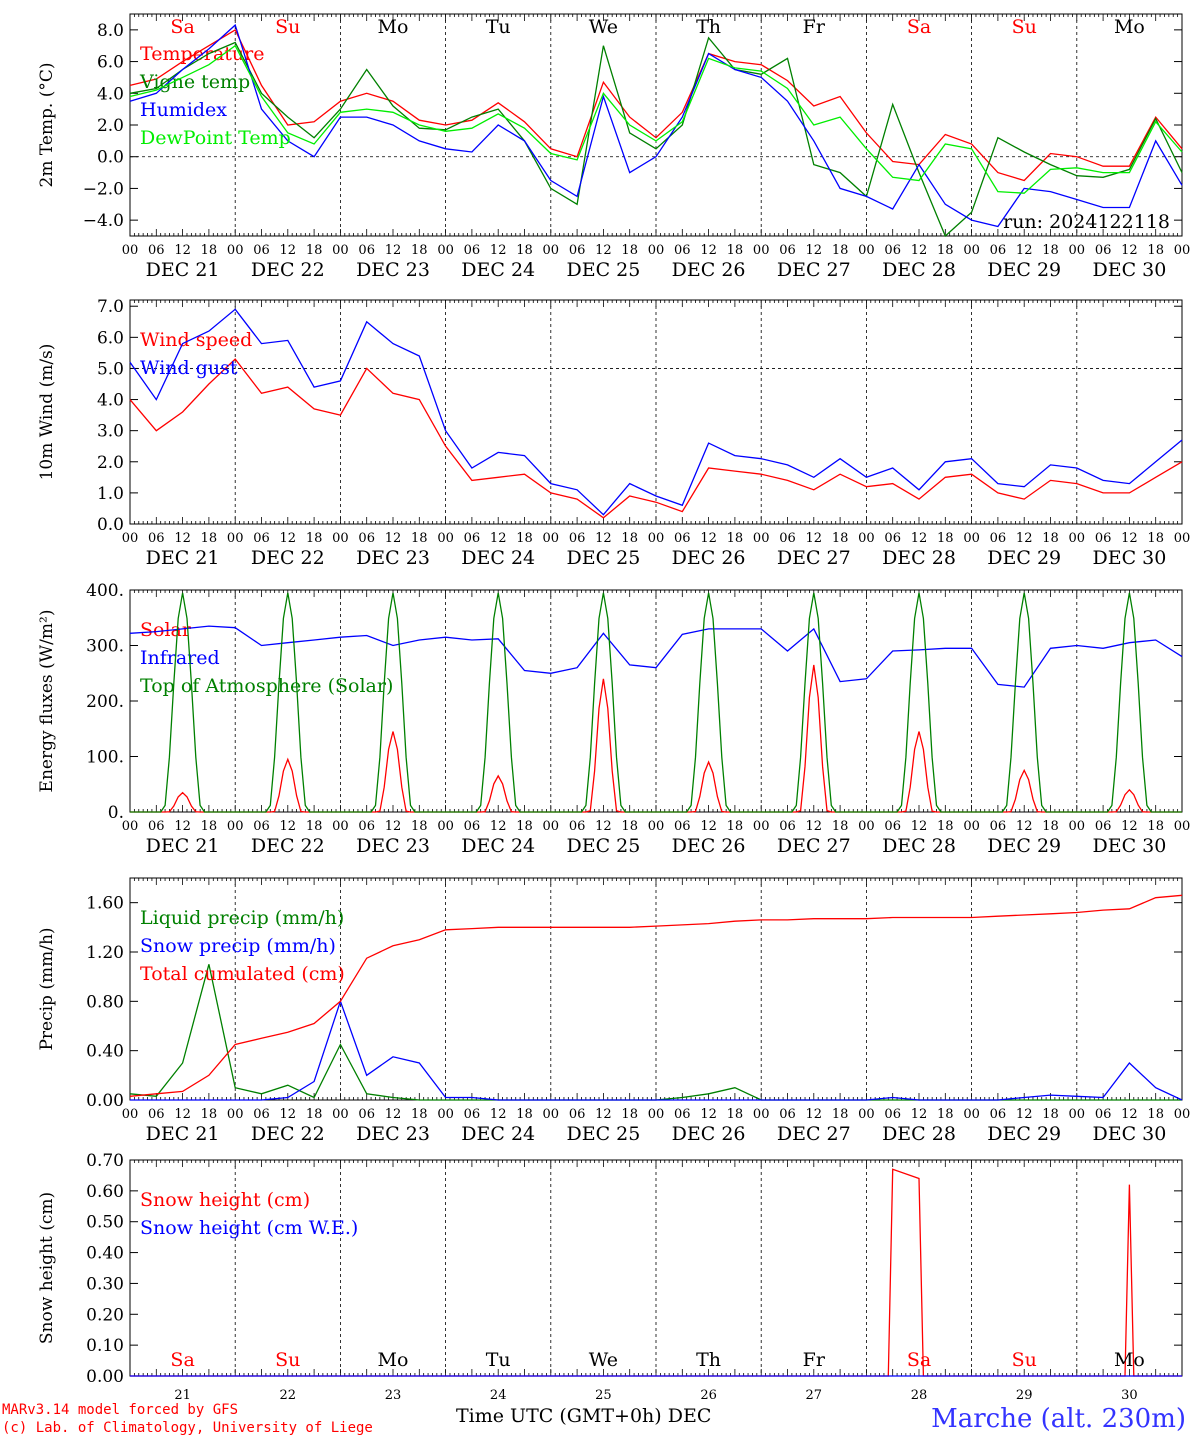 The image size is (1194, 1440). What do you see at coordinates (656, 1050) in the screenshot?
I see `series-line-snow-precip-mm-h-` at bounding box center [656, 1050].